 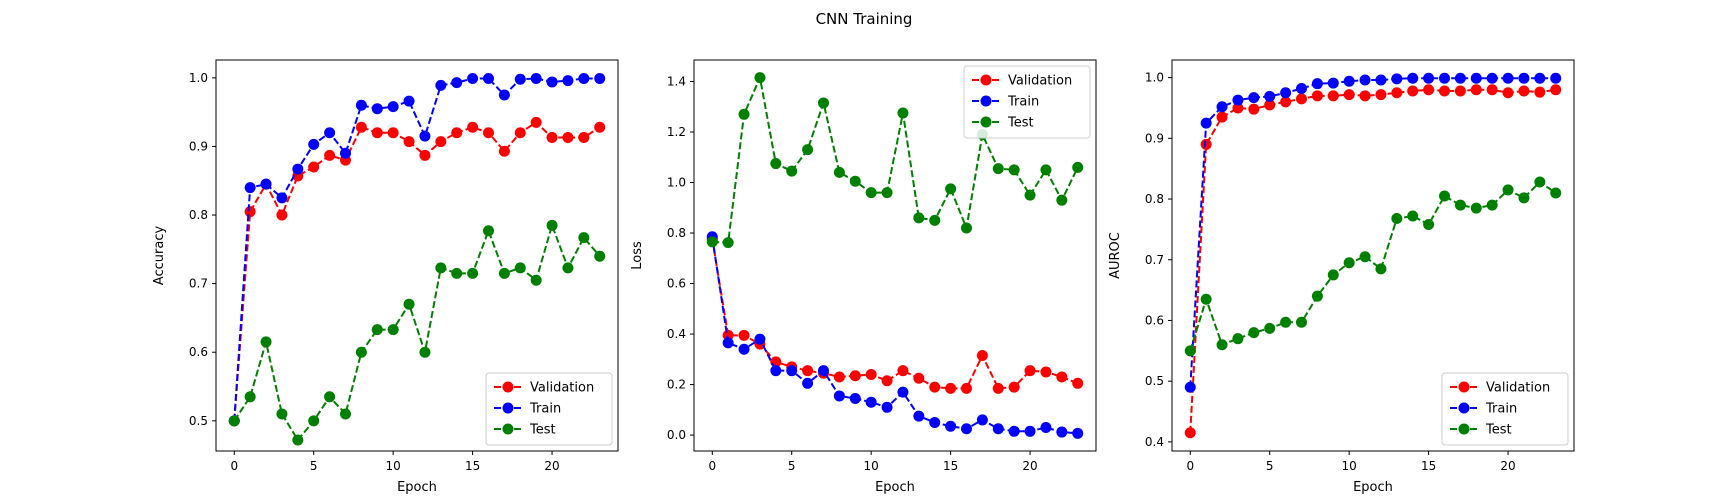 What do you see at coordinates (549, 409) in the screenshot?
I see `legend-box` at bounding box center [549, 409].